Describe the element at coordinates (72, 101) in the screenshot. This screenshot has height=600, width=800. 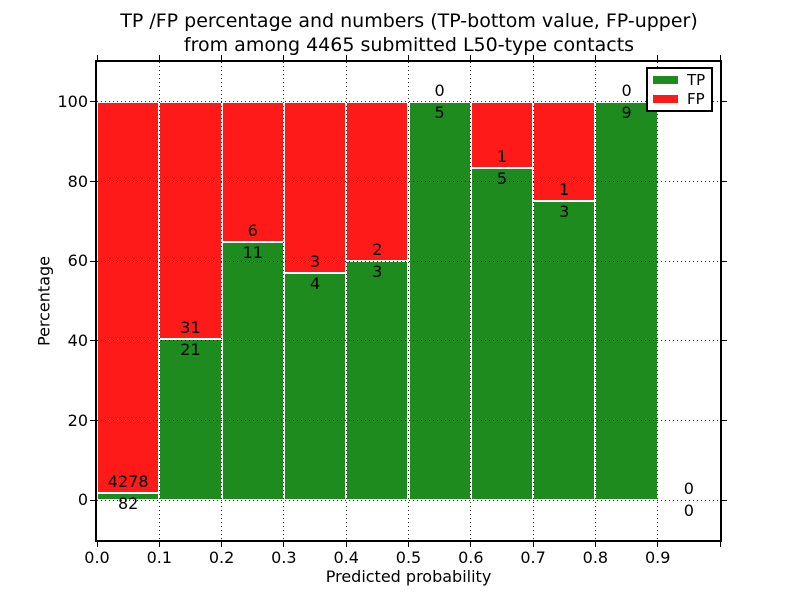
I see `y-tick-label: 100` at that location.